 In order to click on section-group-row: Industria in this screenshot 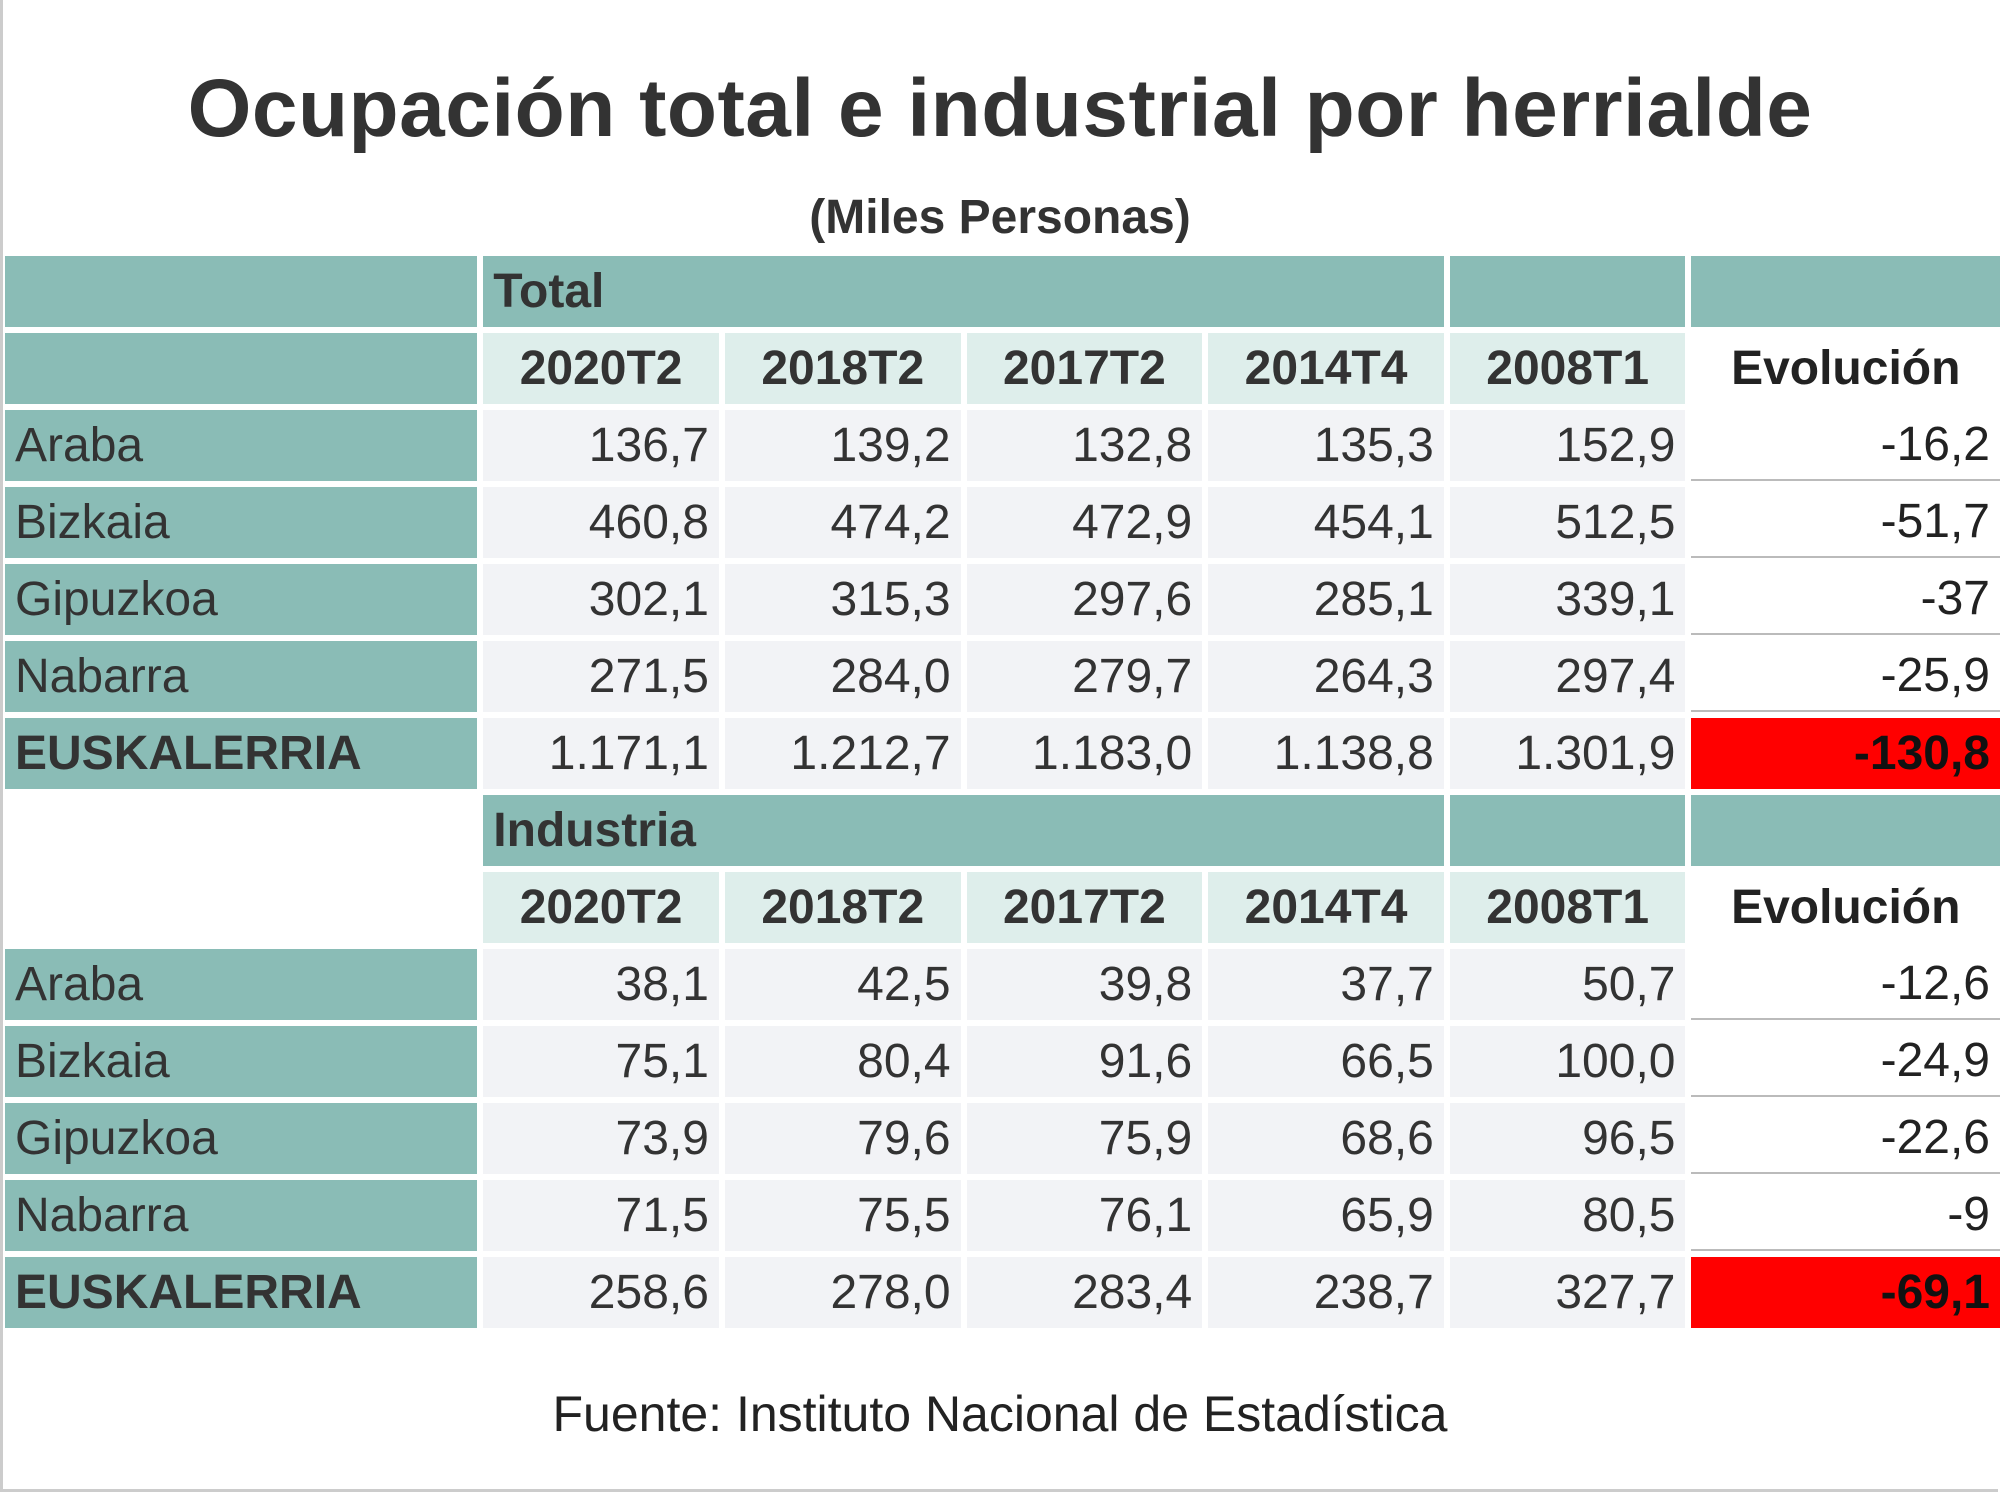, I will do `click(1002, 830)`.